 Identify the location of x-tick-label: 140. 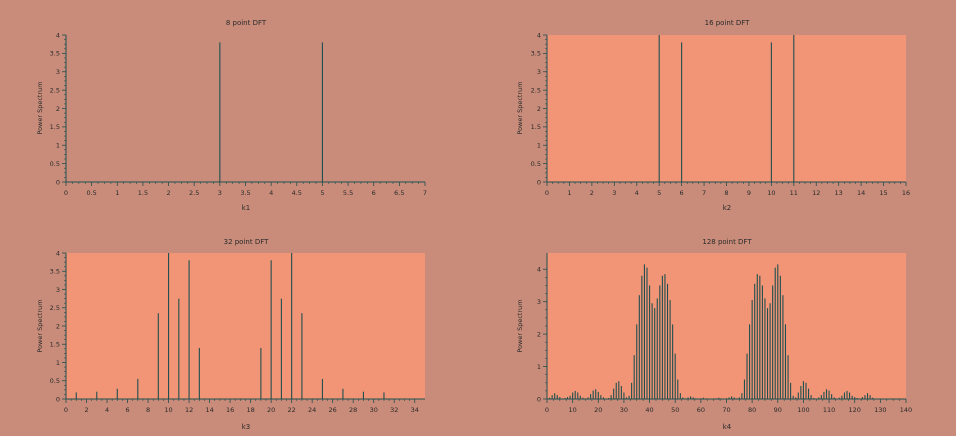
(906, 410).